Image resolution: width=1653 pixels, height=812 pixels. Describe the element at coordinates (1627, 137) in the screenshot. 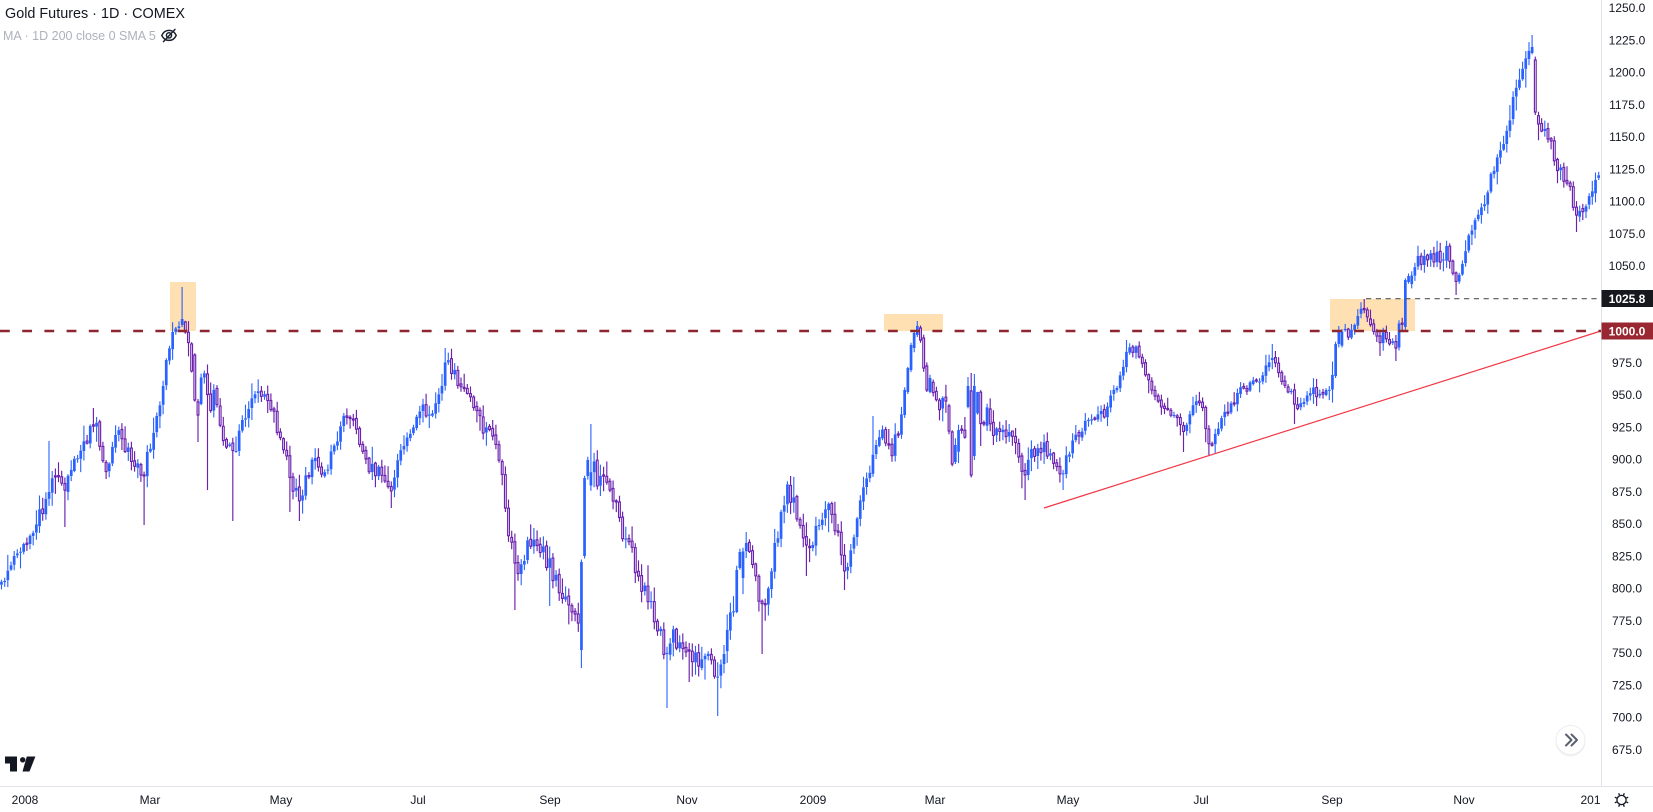

I see `svg-text: 1150.0` at that location.